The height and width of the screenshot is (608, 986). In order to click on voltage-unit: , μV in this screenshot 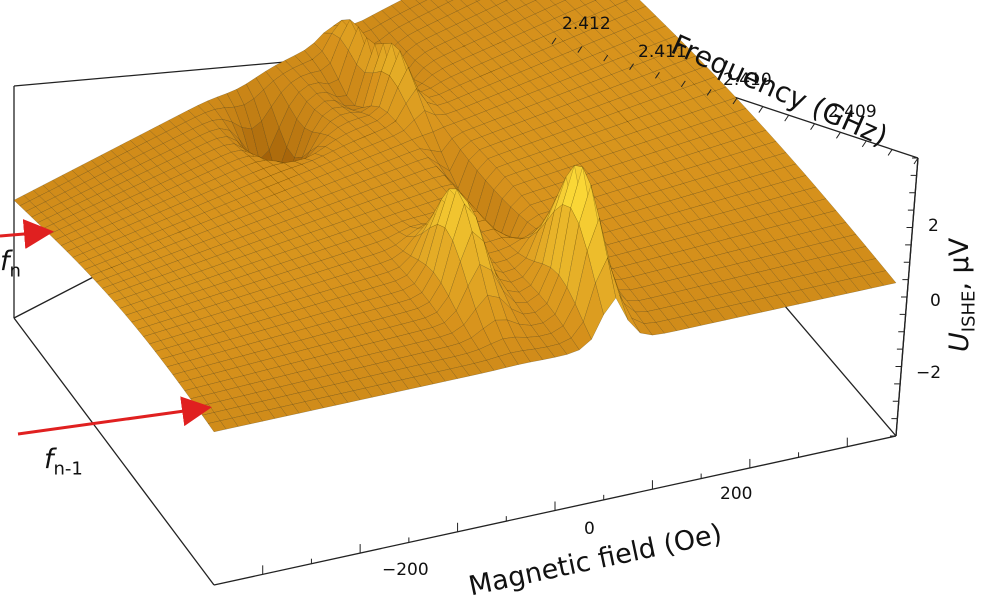, I will do `click(959, 264)`.